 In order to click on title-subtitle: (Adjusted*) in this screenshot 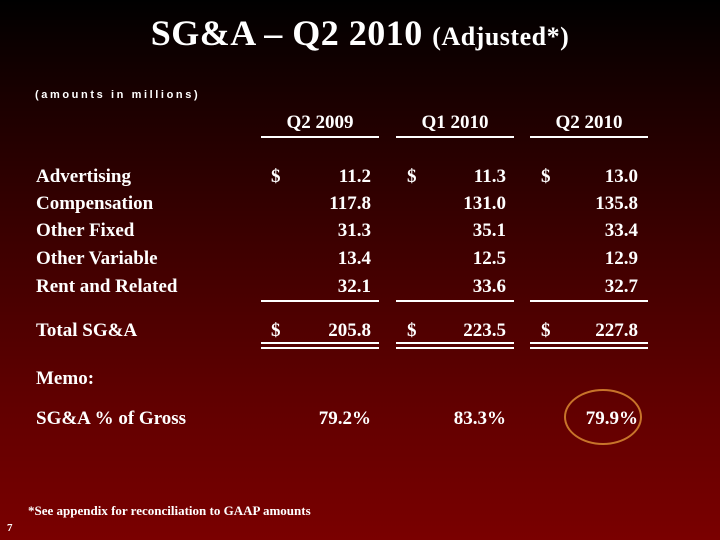, I will do `click(501, 36)`.